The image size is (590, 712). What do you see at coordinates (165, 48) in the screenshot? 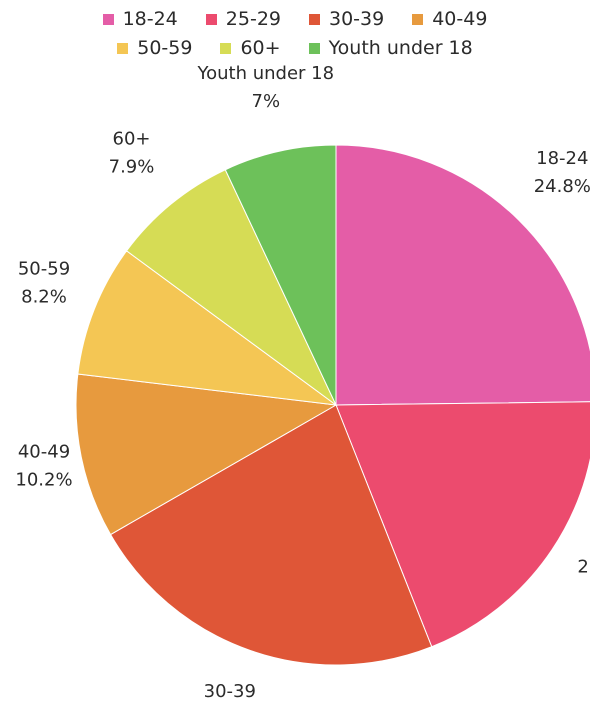
I see `legend-label: 50-59` at bounding box center [165, 48].